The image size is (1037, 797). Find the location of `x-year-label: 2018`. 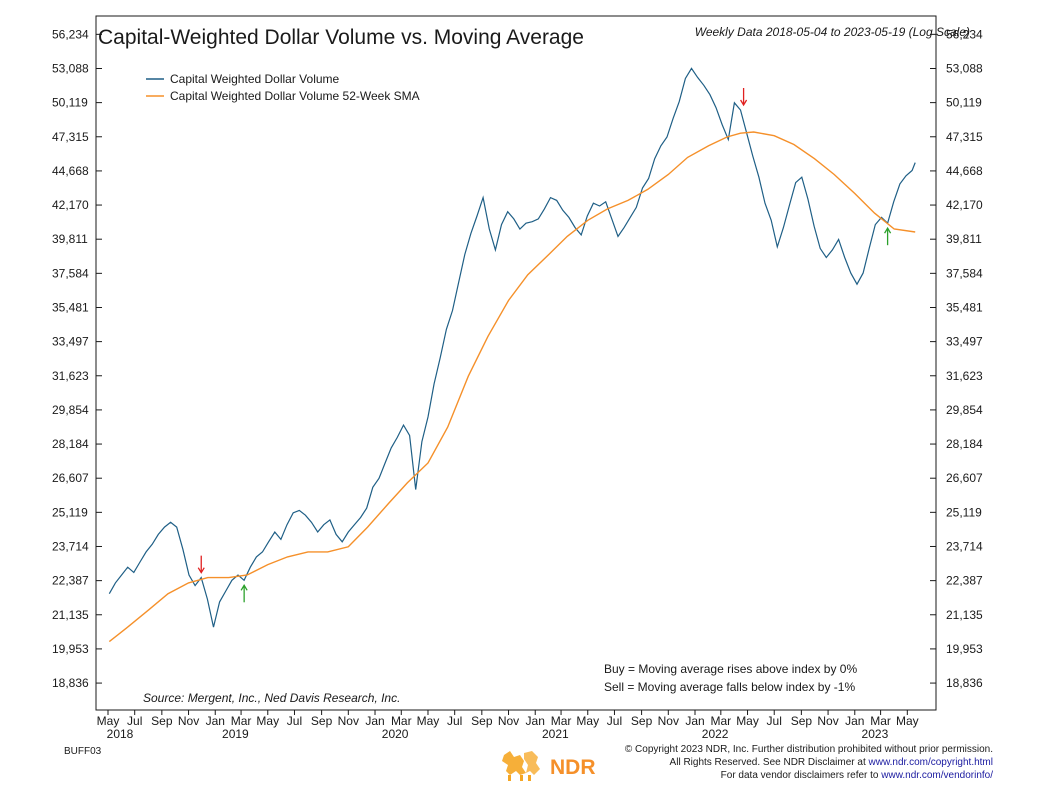

x-year-label: 2018 is located at coordinates (120, 734).